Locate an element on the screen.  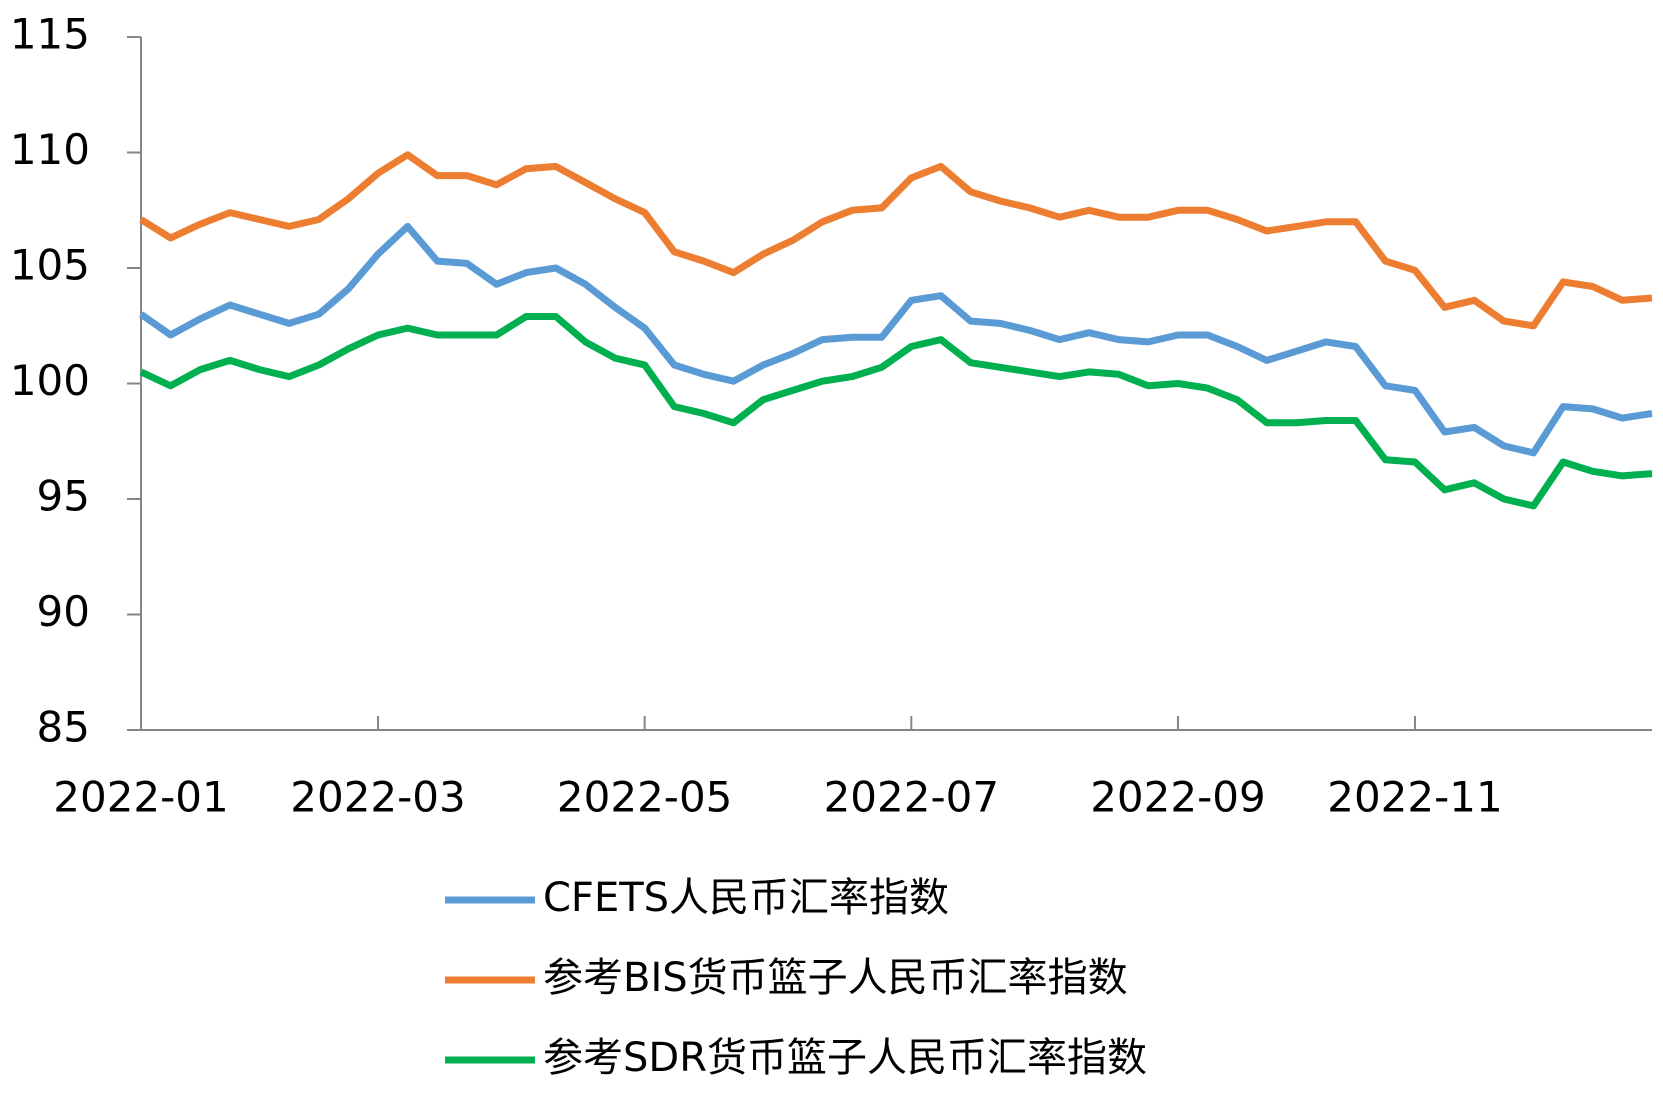
y-tick-label: 105 is located at coordinates (50, 265).